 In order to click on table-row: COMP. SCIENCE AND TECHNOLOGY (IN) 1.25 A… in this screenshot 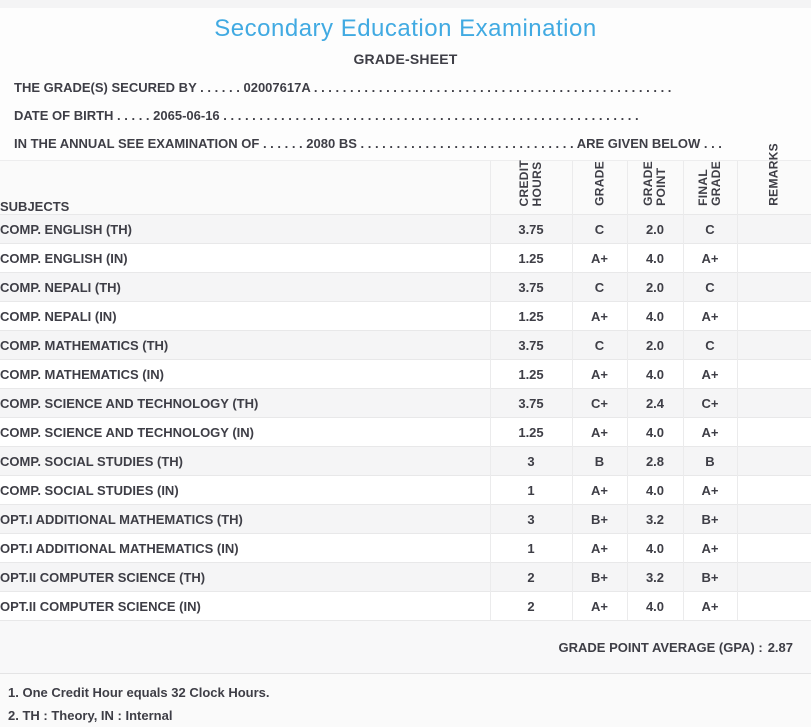, I will do `click(405, 432)`.